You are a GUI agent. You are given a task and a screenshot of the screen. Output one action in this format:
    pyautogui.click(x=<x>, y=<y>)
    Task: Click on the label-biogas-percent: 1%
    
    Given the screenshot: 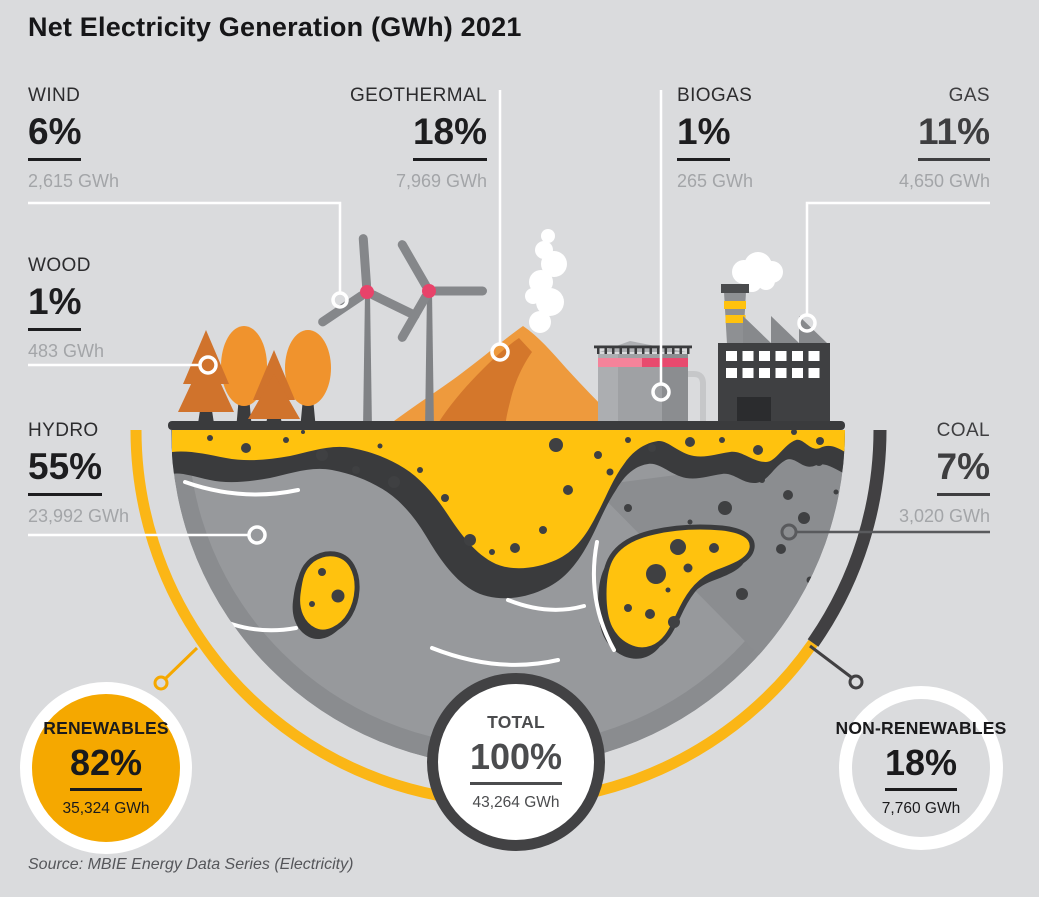 What is the action you would take?
    pyautogui.click(x=704, y=137)
    